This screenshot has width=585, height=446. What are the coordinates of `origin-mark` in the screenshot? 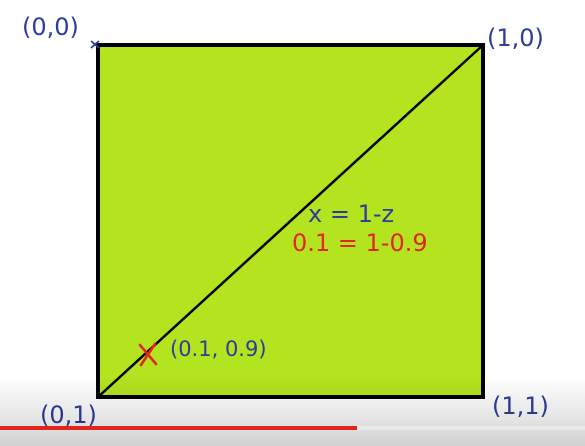 It's located at (95, 44).